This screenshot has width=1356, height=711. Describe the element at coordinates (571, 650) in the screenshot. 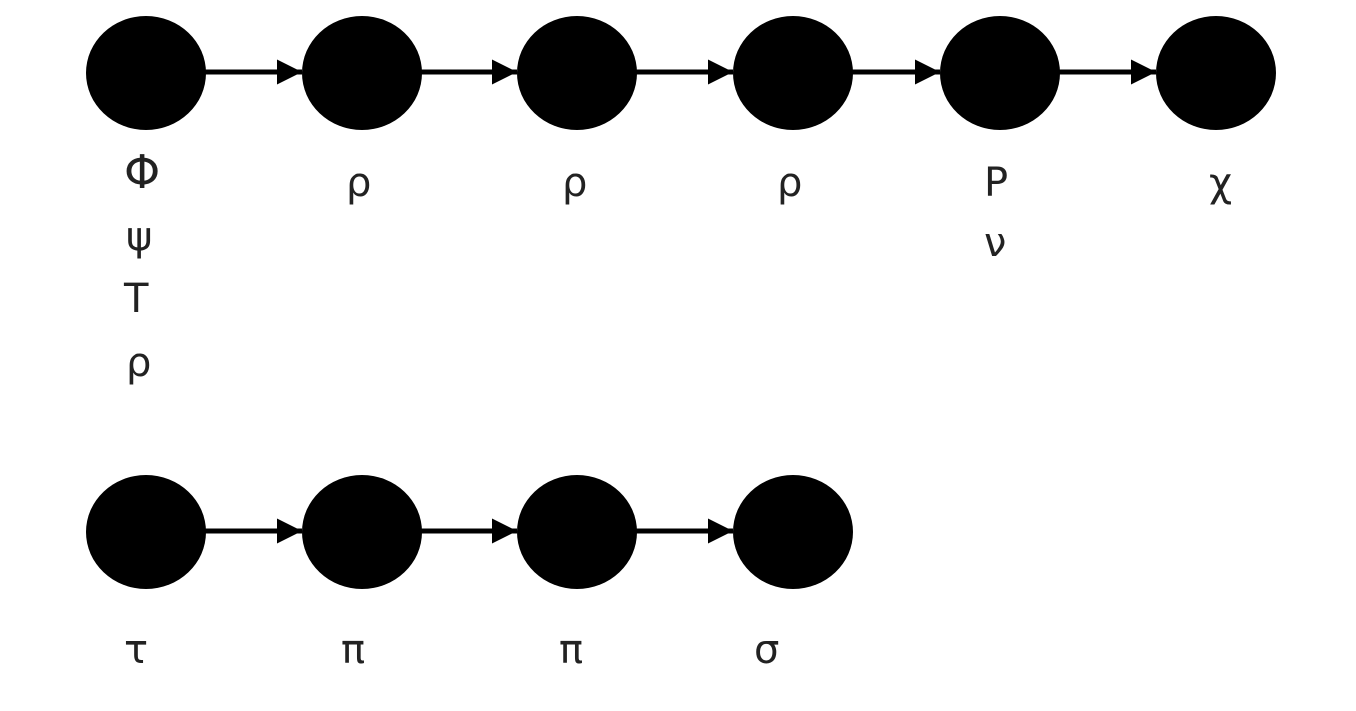

I see `node-2-3-label-1: π` at that location.